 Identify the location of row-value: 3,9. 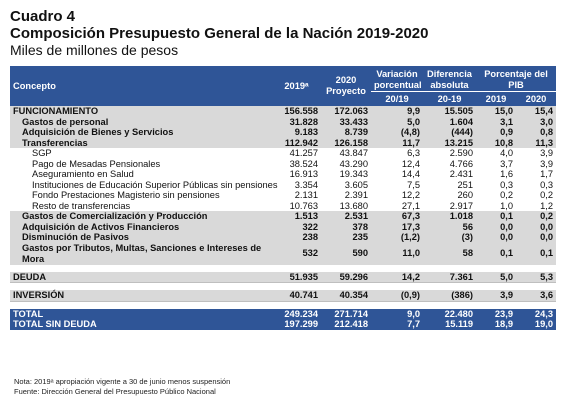
(547, 153).